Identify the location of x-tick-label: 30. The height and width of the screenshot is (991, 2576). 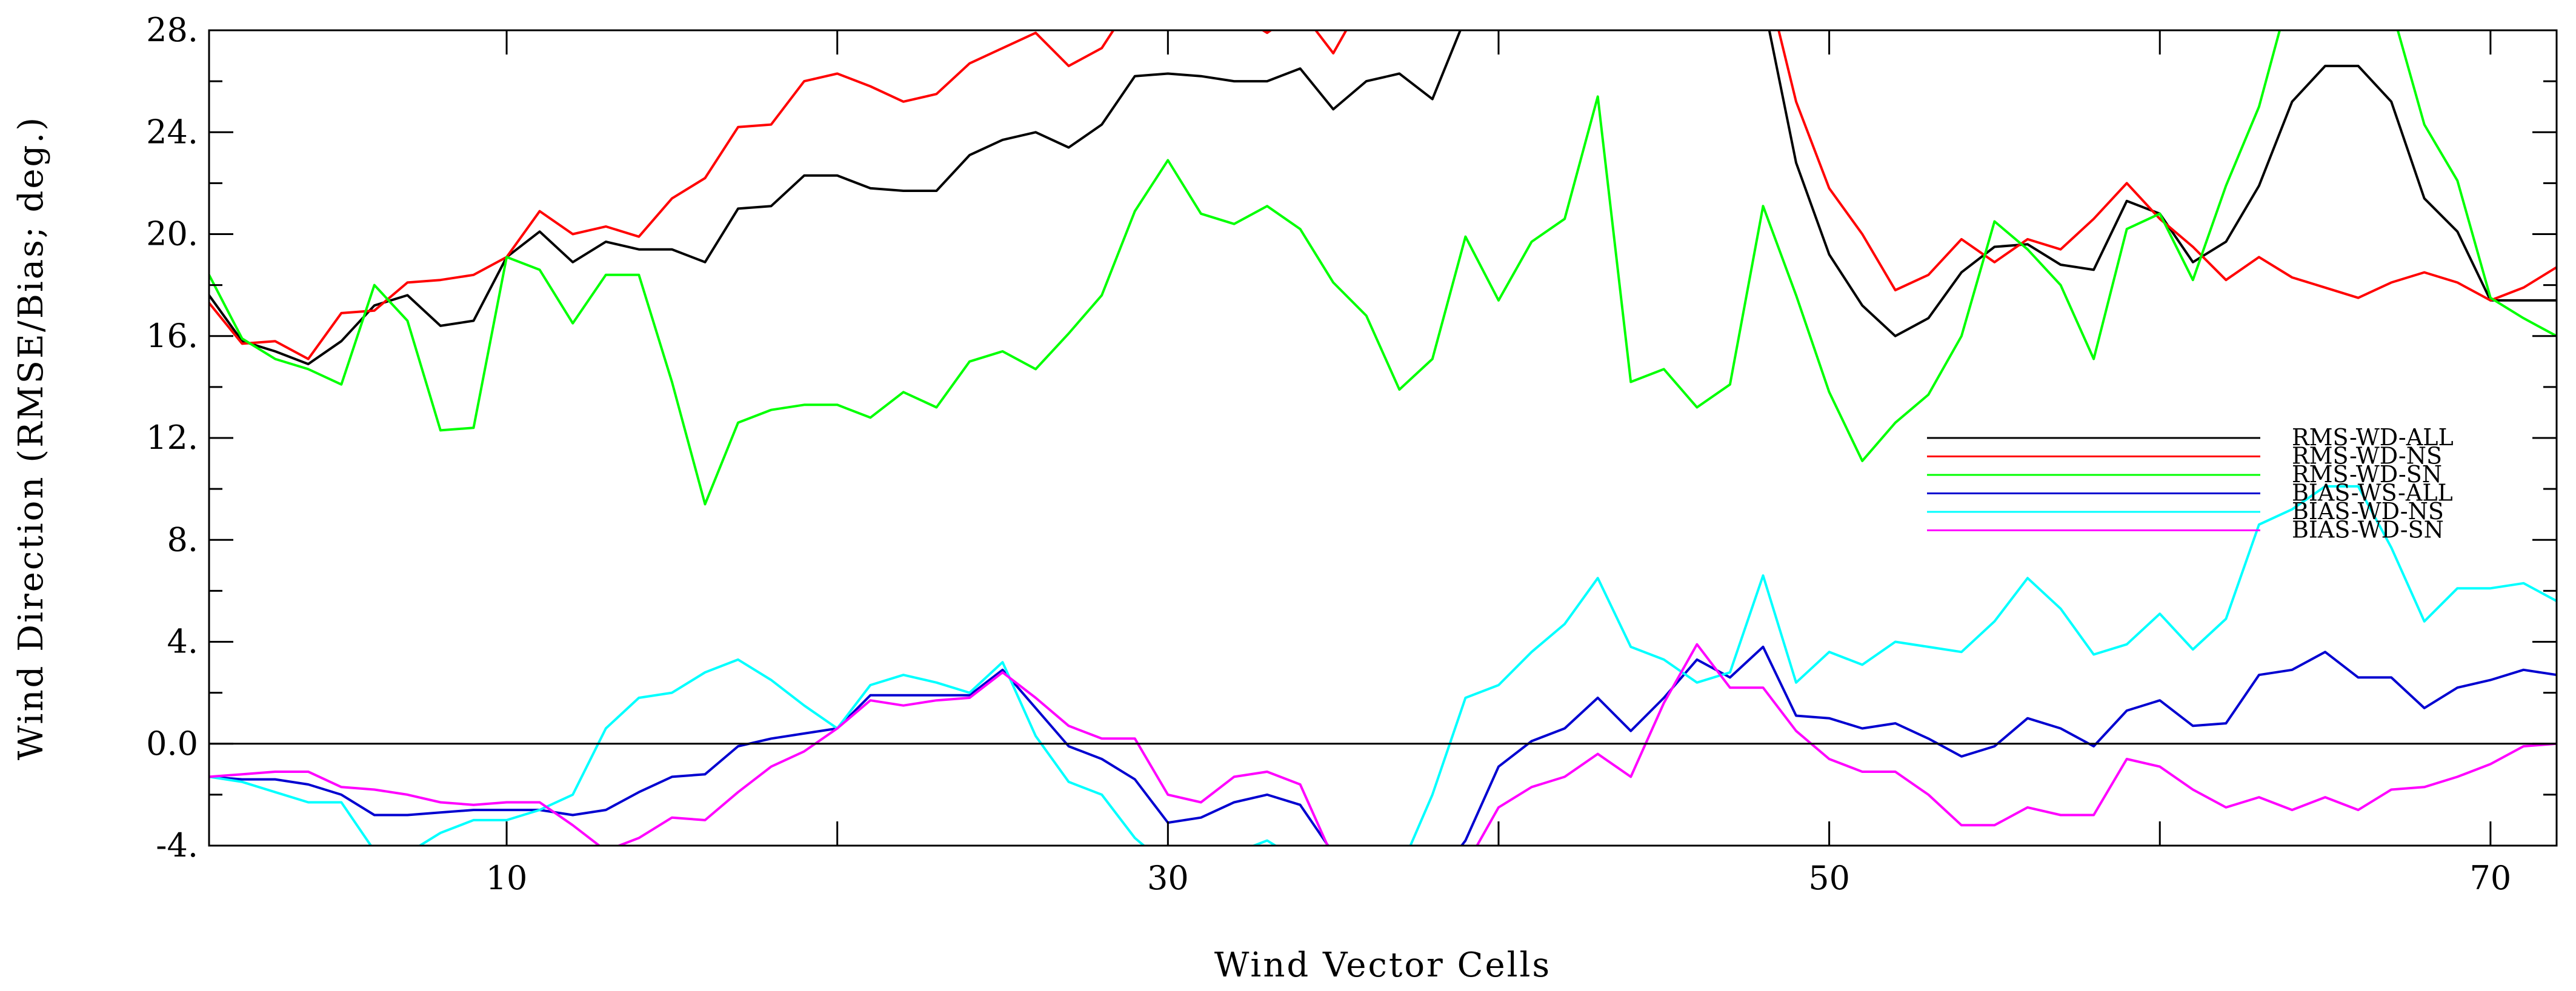
(1168, 878).